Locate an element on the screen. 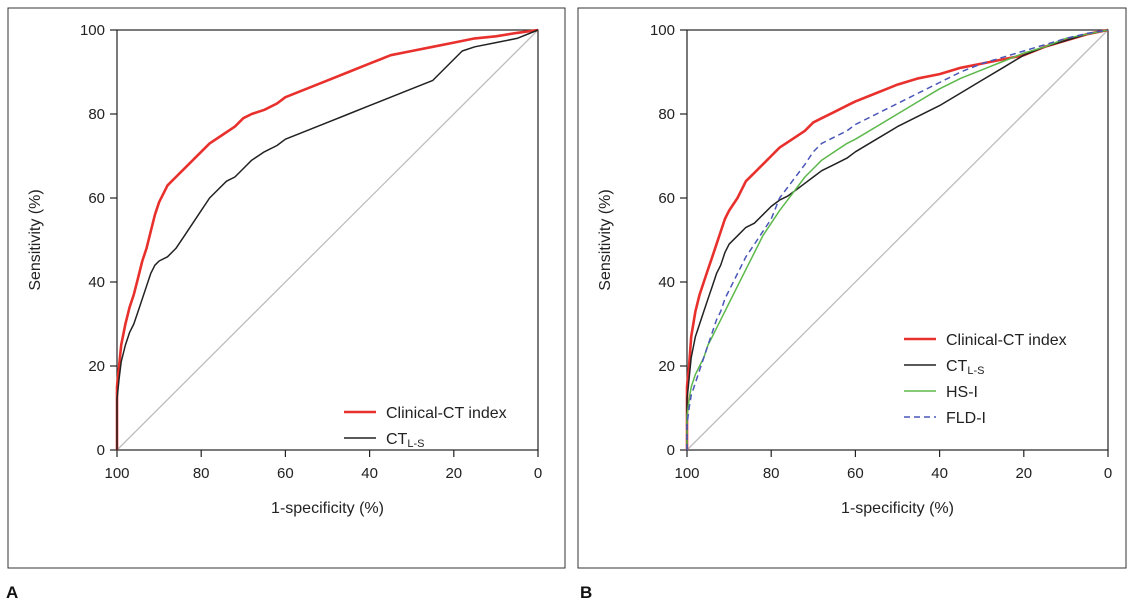 The height and width of the screenshot is (601, 1134). panel-letter: B is located at coordinates (586, 592).